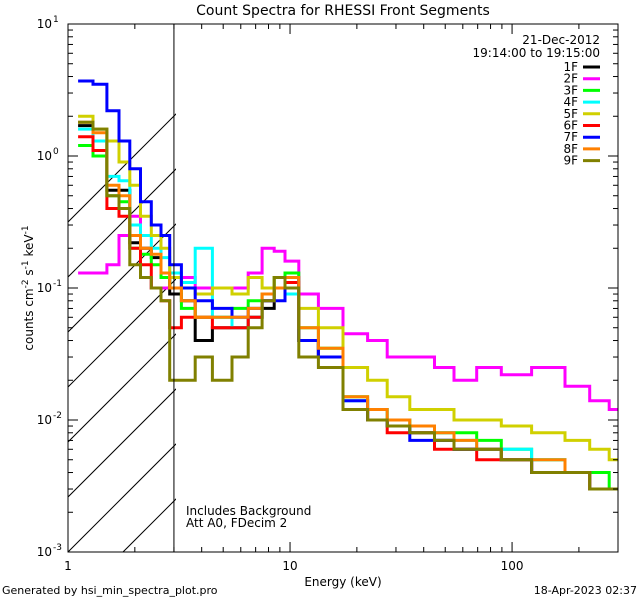  Describe the element at coordinates (248, 511) in the screenshot. I see `annotation-background: Includes Background` at that location.